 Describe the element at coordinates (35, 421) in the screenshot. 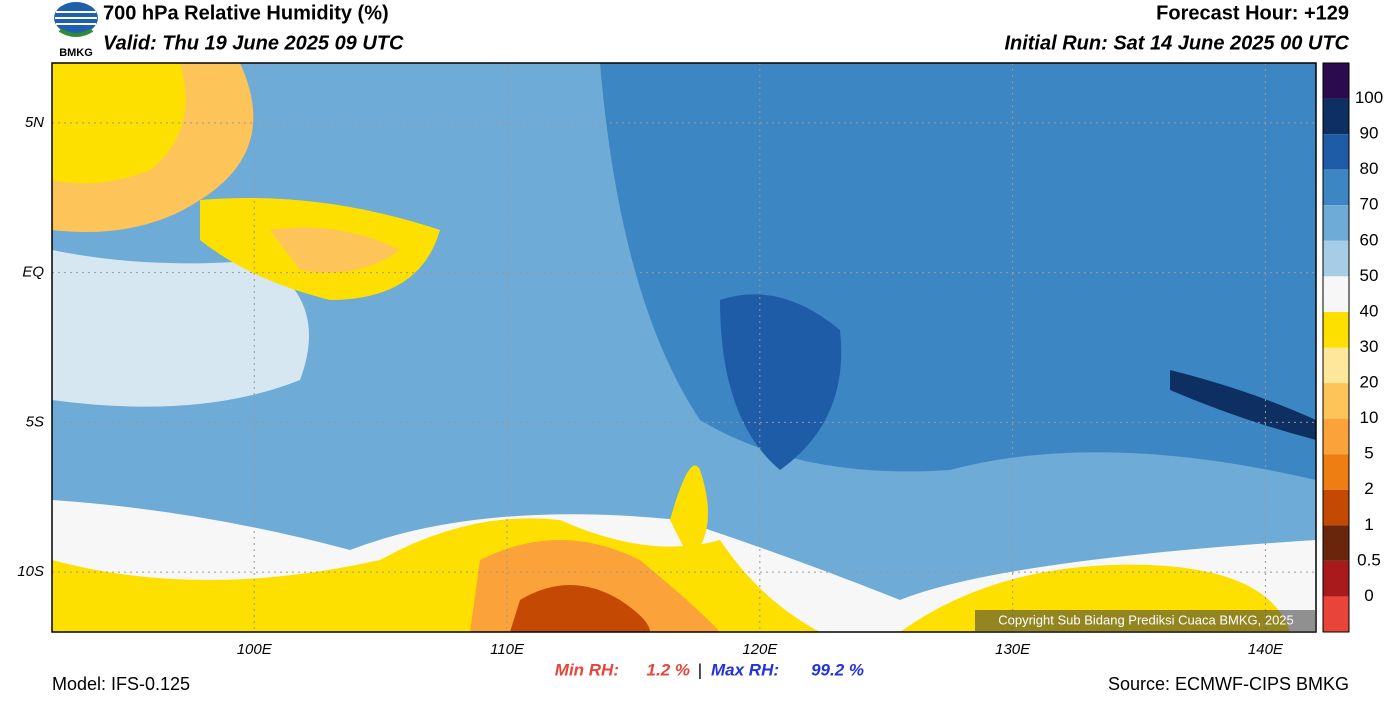

I see `lat-tick-label: 5S` at that location.